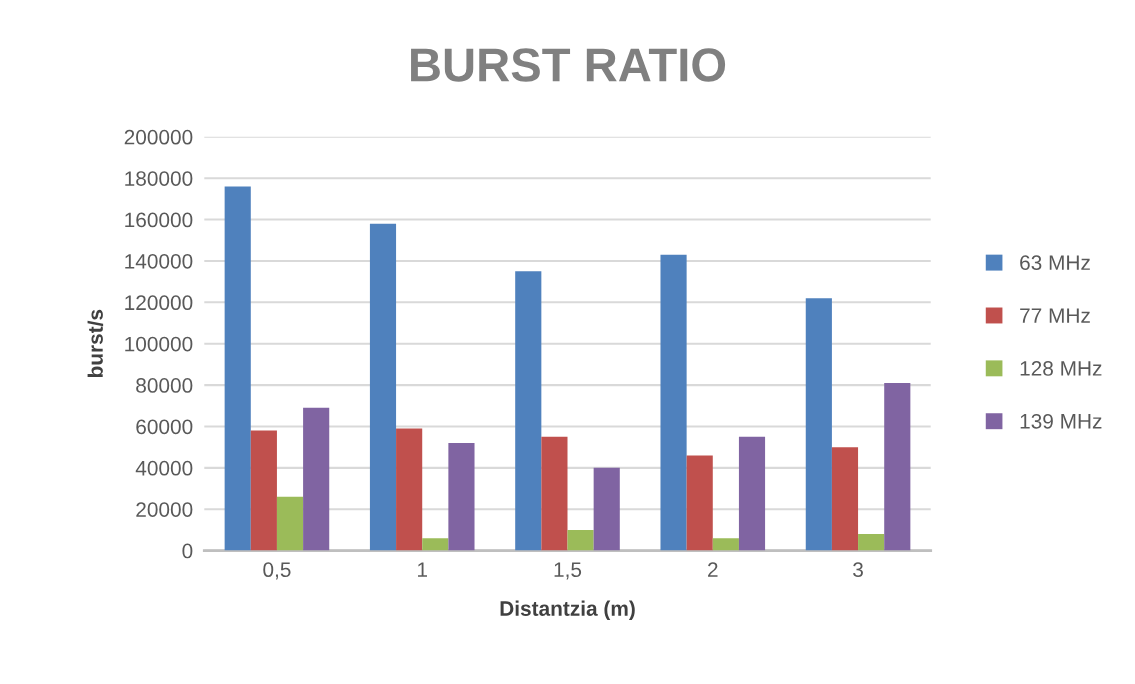 Image resolution: width=1135 pixels, height=684 pixels. Describe the element at coordinates (1061, 368) in the screenshot. I see `legend-label: 128 MHz` at that location.